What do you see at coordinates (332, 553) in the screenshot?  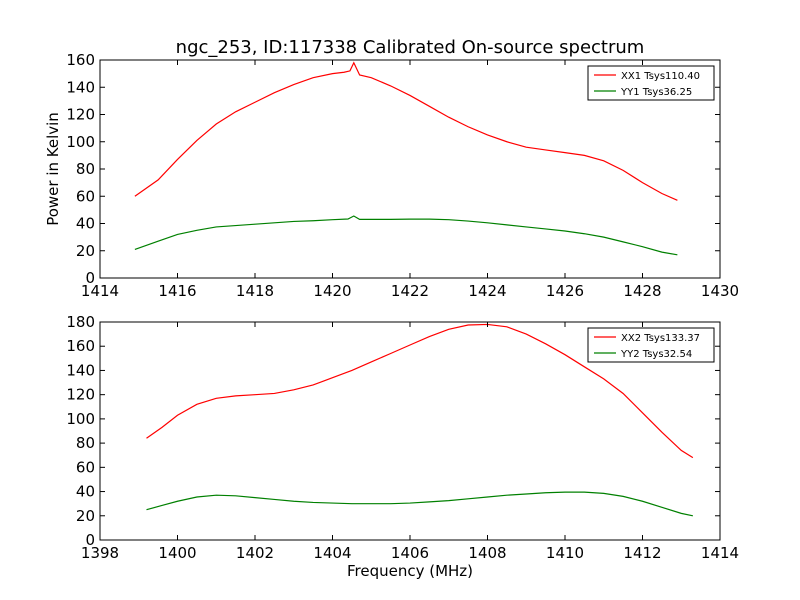 I see `bottom-x-tick-label: 1404` at bounding box center [332, 553].